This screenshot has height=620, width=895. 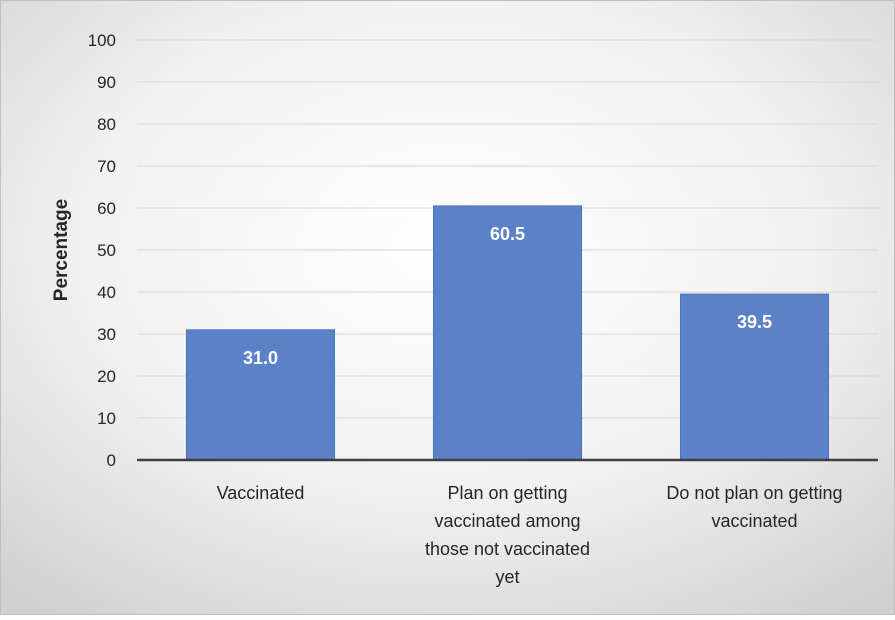 I want to click on x-tick-label: Plan on getting, so click(x=507, y=493).